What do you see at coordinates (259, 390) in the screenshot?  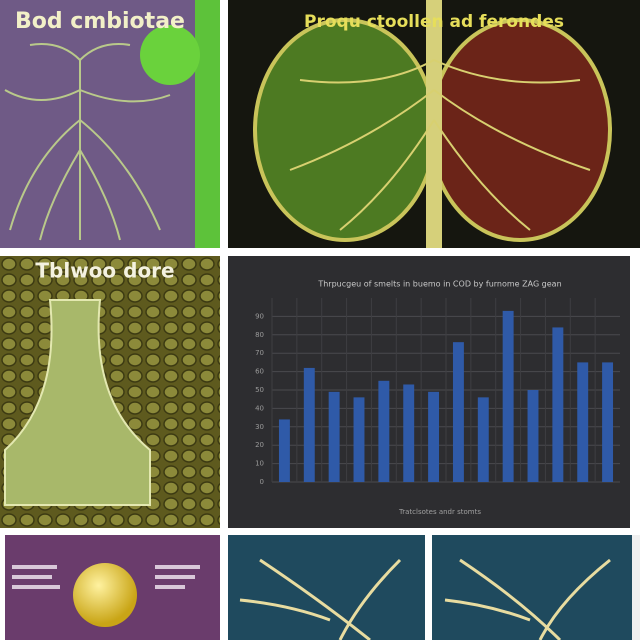 I see `y-tick-label: 50` at bounding box center [259, 390].